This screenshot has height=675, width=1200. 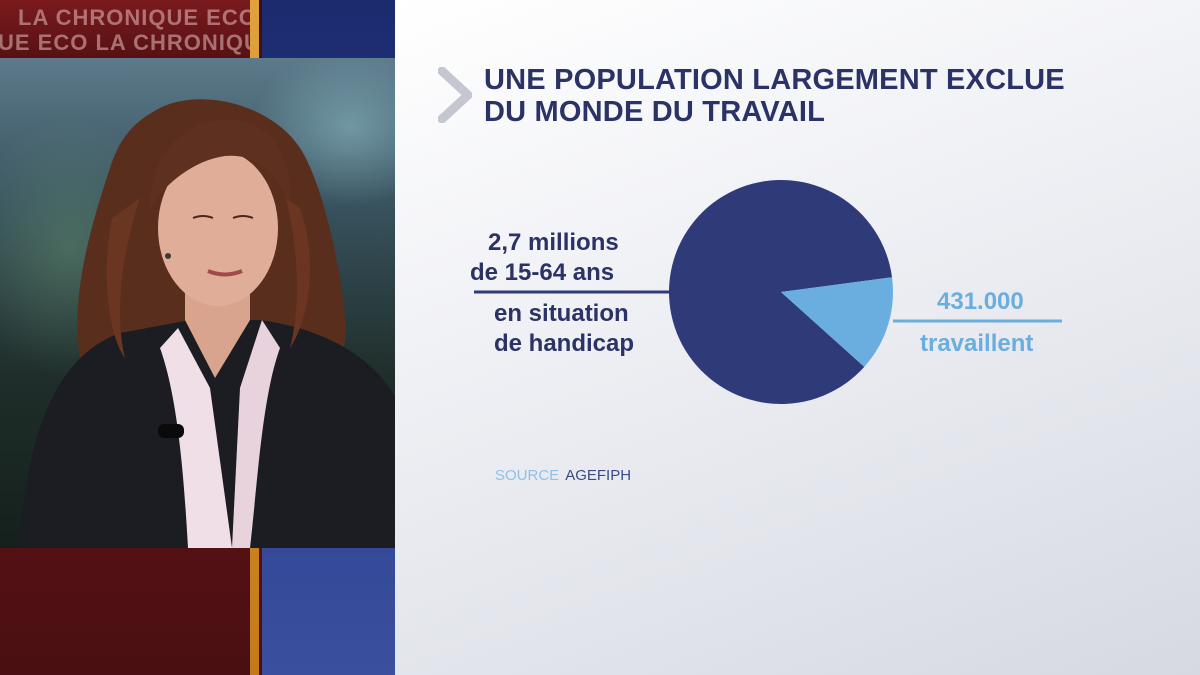 I want to click on pie-slice-main, so click(x=781, y=291).